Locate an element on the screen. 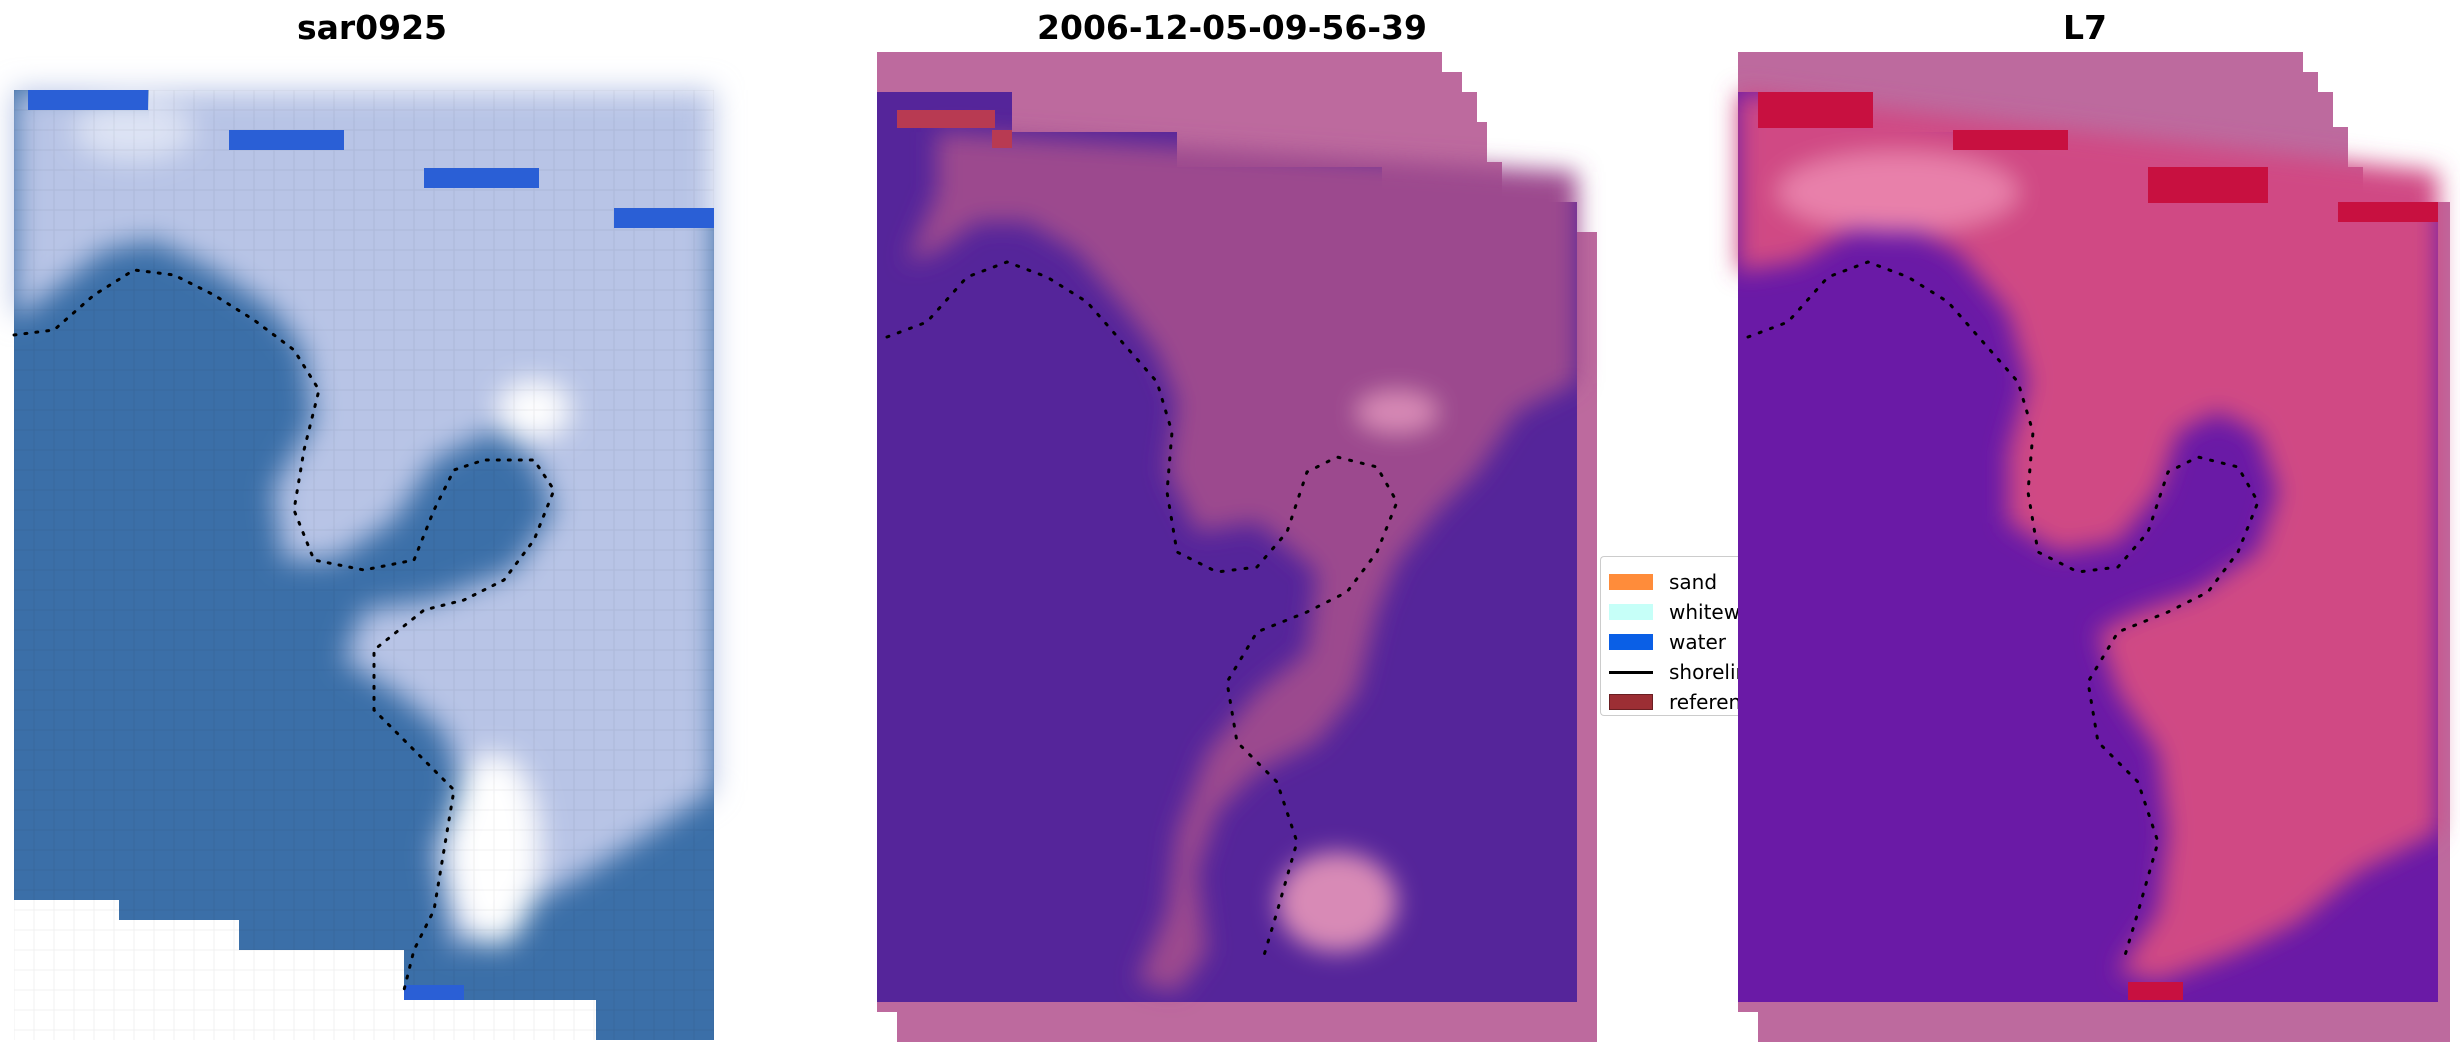  sand-swatch-icon is located at coordinates (1631, 582).